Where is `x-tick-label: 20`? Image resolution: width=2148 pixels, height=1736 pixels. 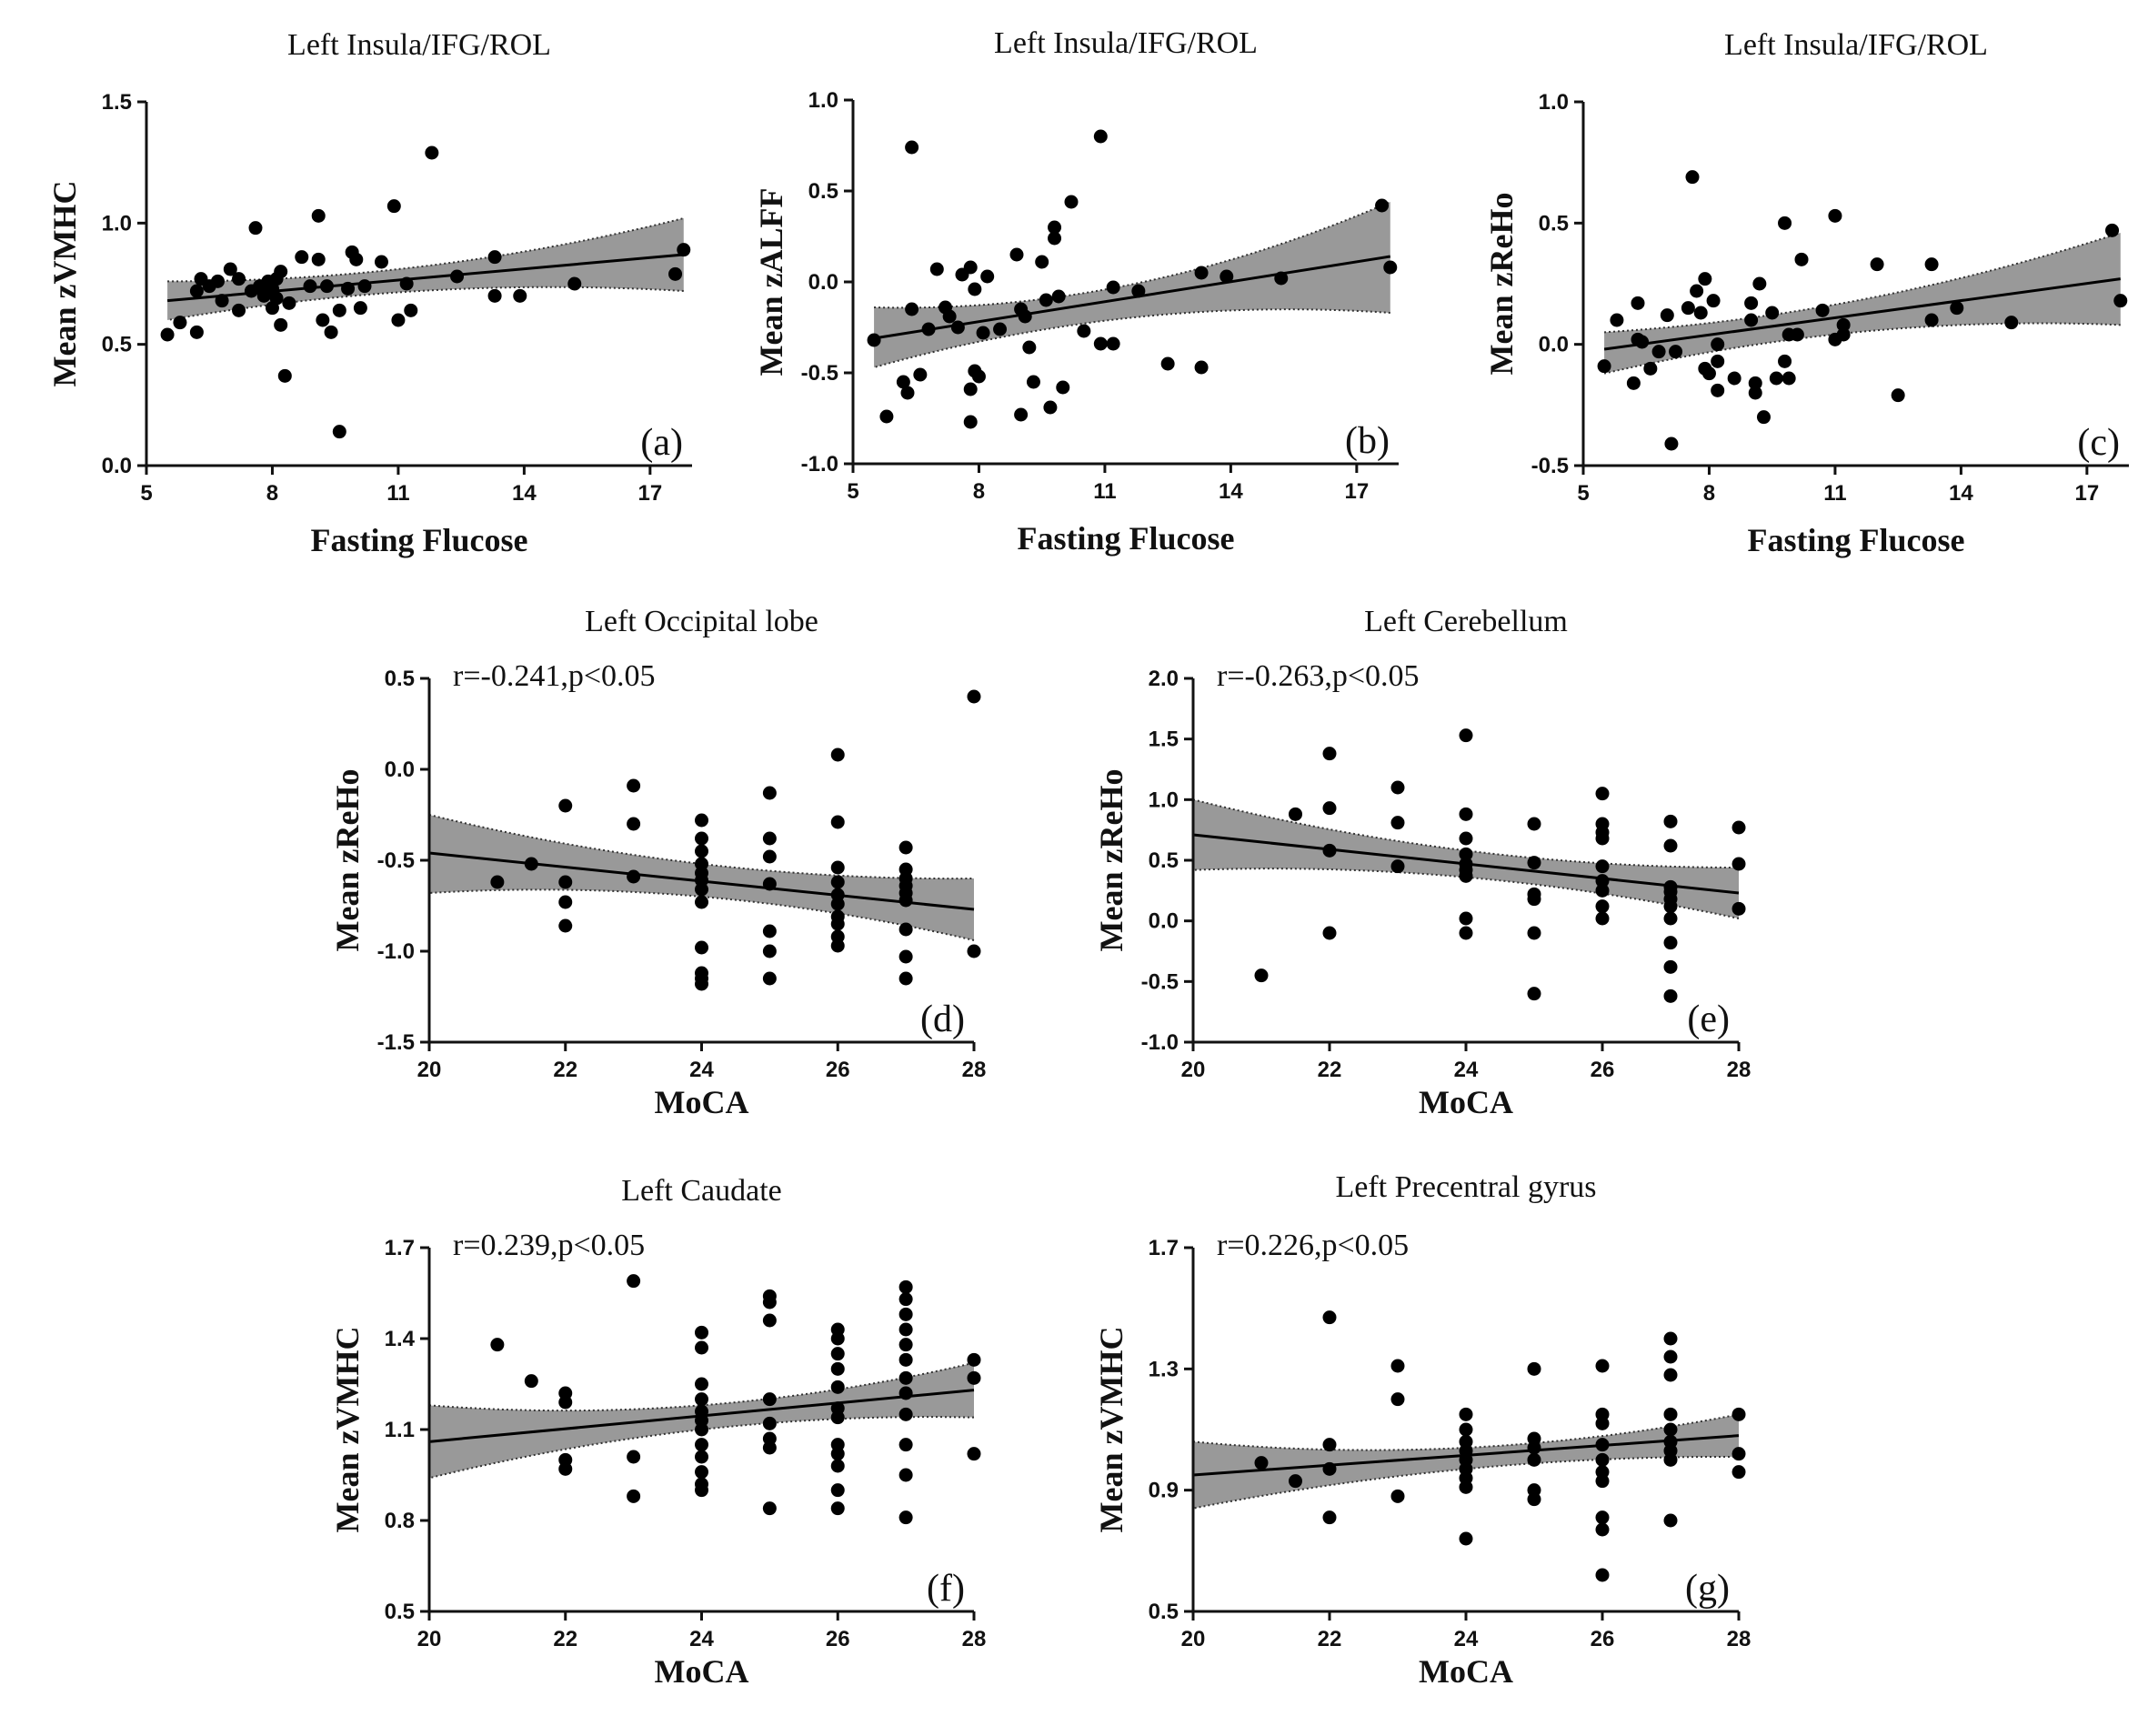
x-tick-label: 20 is located at coordinates (429, 1639).